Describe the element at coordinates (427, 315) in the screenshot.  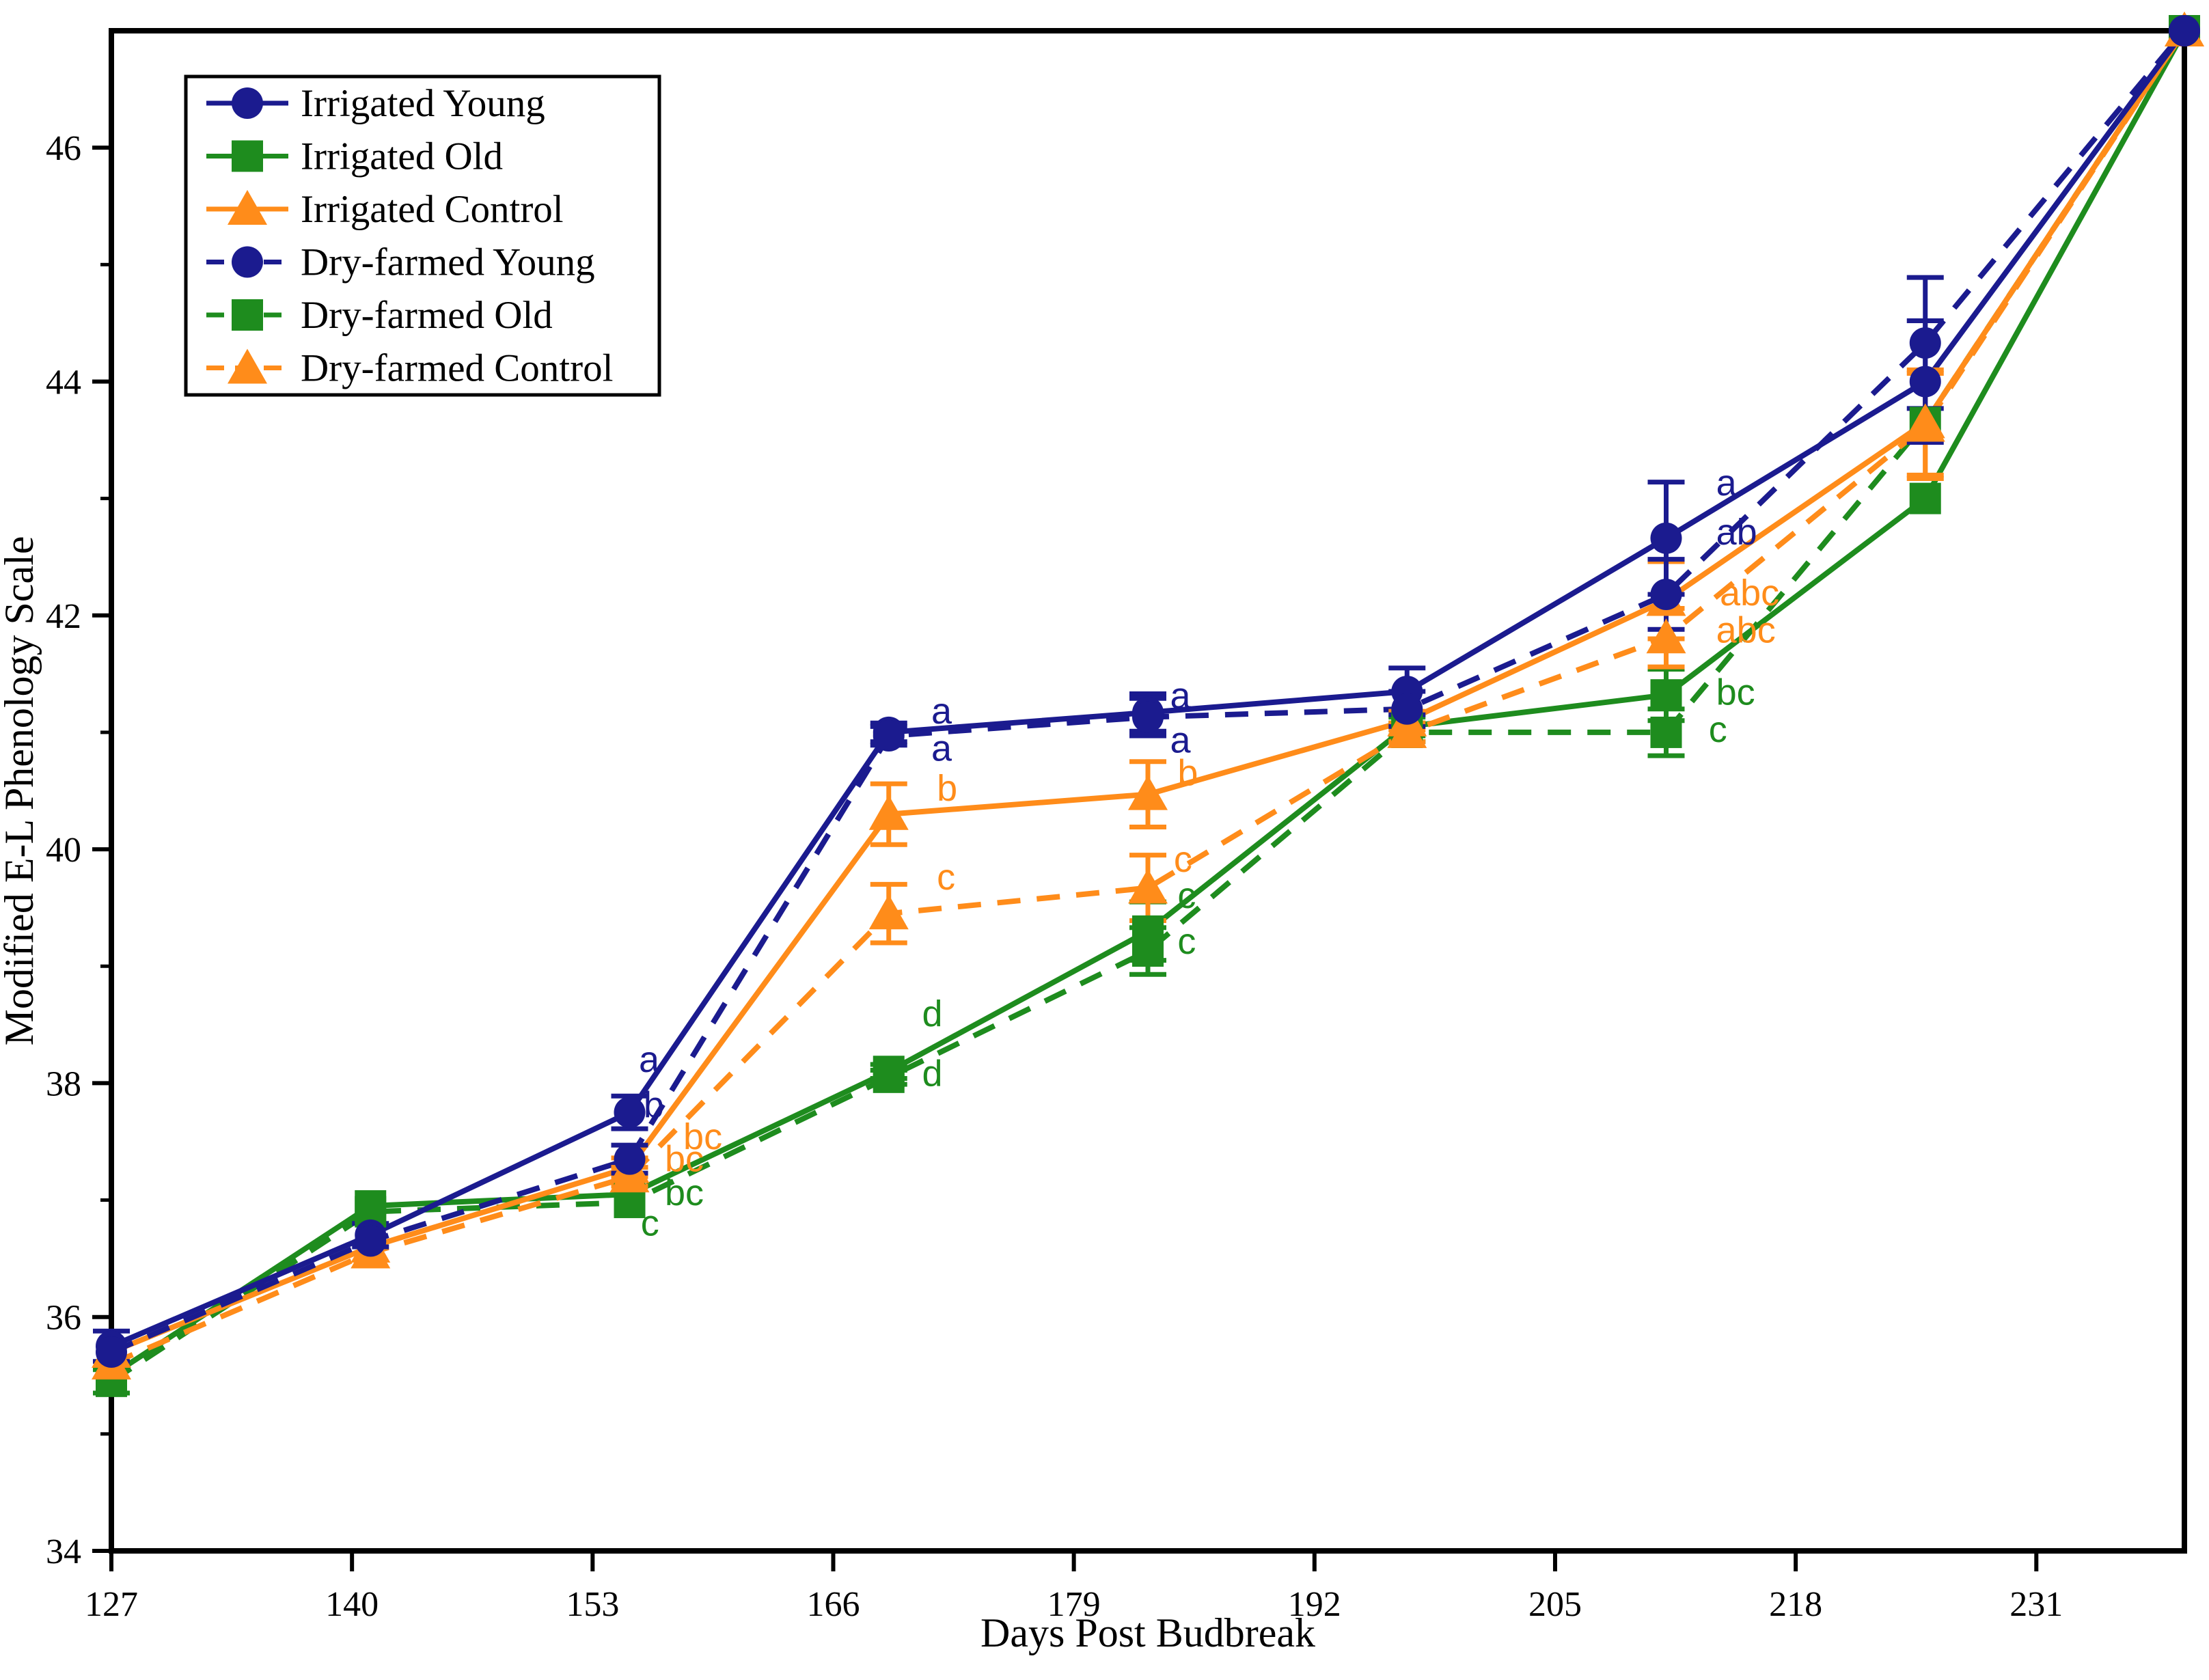
I see `legend-label-dry-farmed-old: Dry-farmed Old` at that location.